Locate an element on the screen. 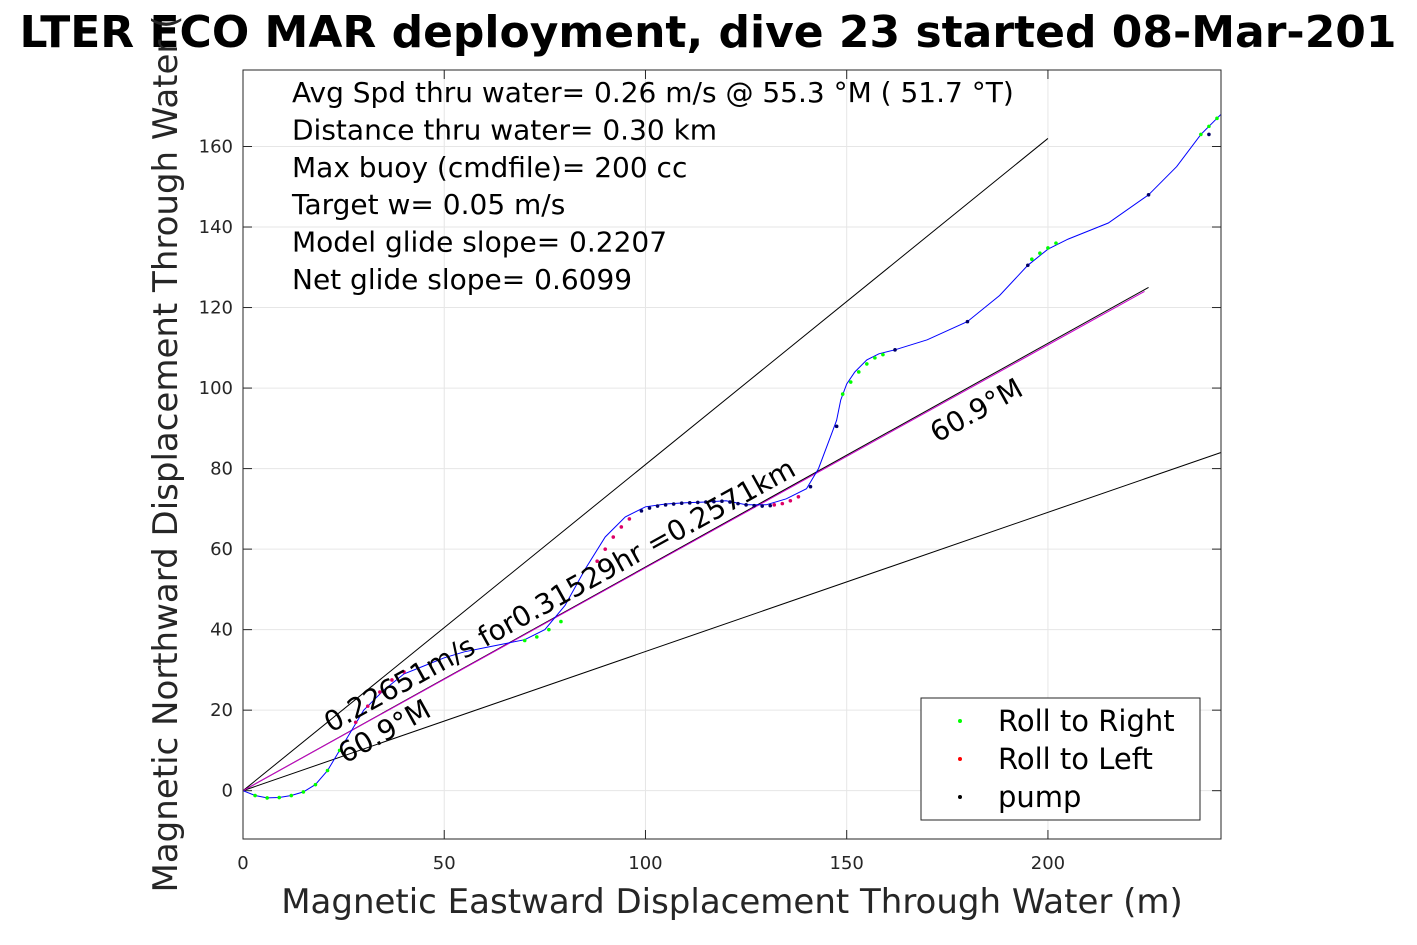  y-tick-label: 120 is located at coordinates (216, 308).